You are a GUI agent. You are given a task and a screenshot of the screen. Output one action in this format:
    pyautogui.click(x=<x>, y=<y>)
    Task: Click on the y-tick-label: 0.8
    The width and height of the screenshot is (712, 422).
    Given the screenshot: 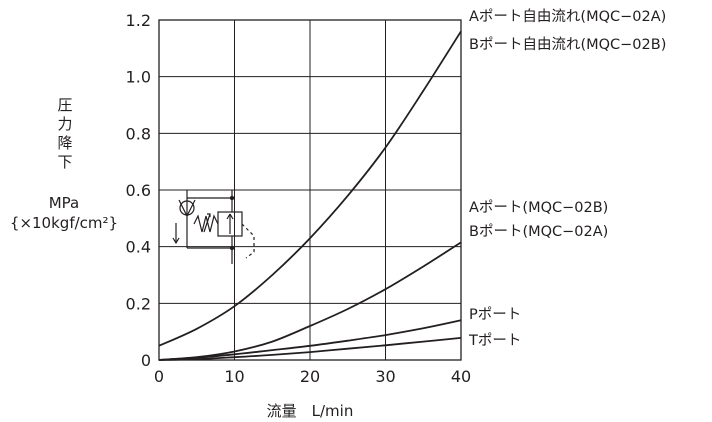 What is the action you would take?
    pyautogui.click(x=138, y=133)
    